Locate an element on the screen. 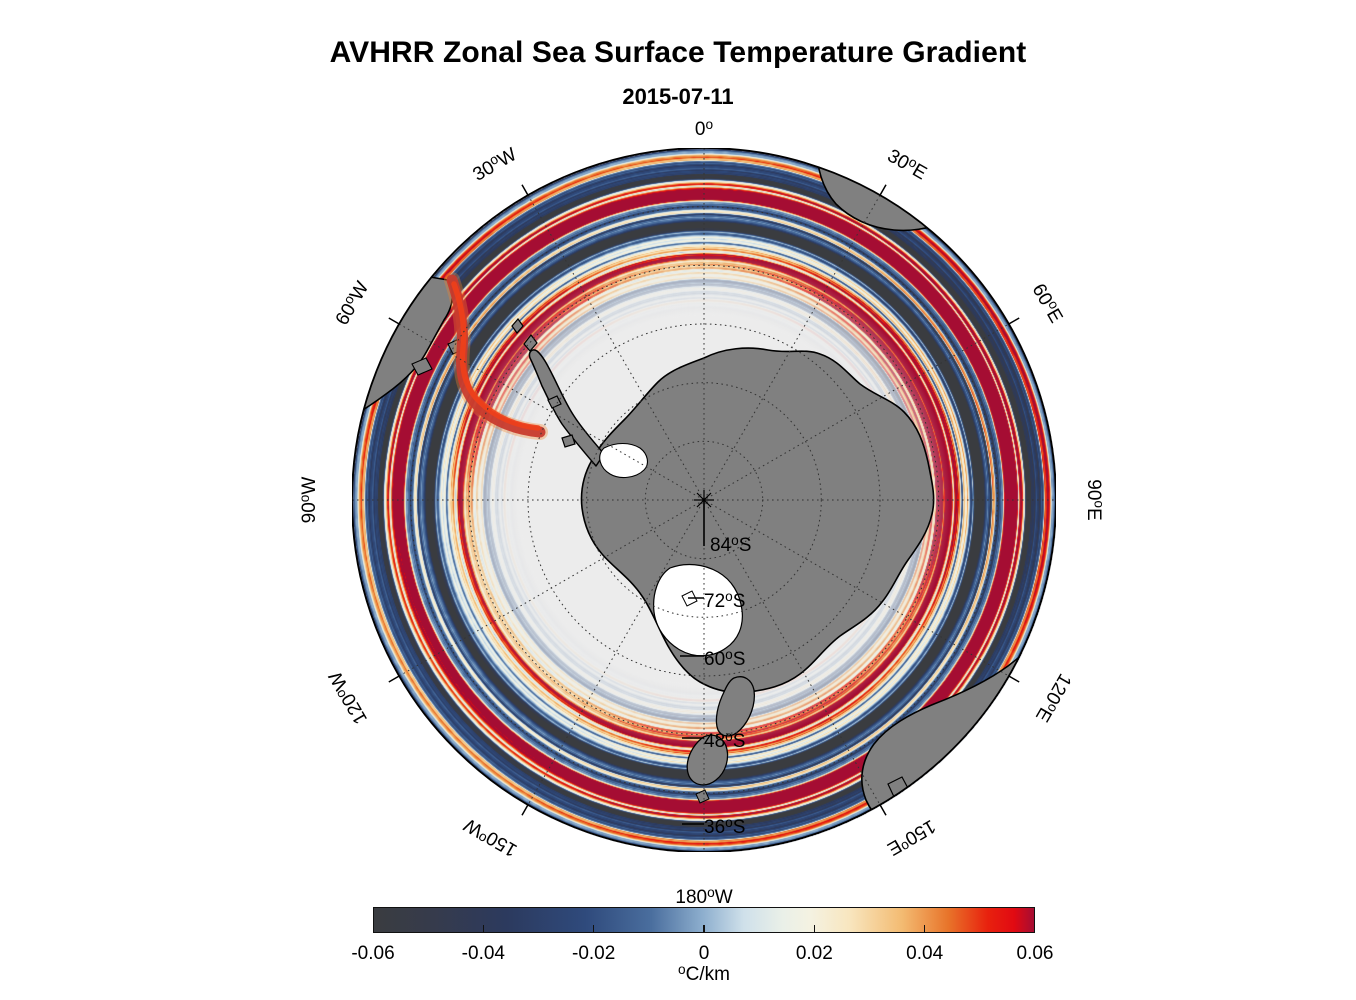  colorbar-tick-marks is located at coordinates (704, 933).